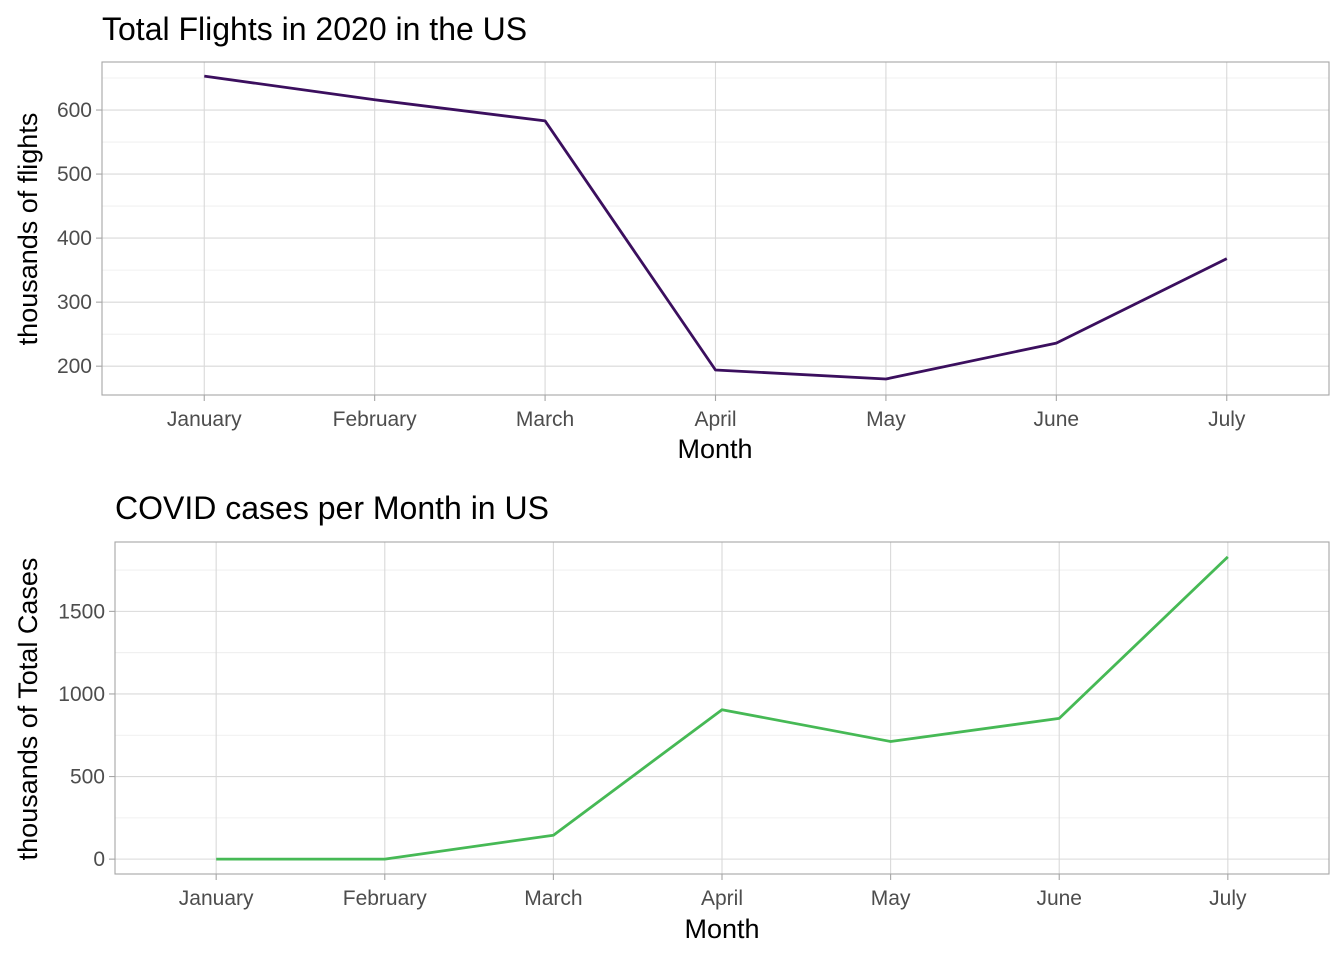  What do you see at coordinates (81, 694) in the screenshot?
I see `y-tick-label: 1000` at bounding box center [81, 694].